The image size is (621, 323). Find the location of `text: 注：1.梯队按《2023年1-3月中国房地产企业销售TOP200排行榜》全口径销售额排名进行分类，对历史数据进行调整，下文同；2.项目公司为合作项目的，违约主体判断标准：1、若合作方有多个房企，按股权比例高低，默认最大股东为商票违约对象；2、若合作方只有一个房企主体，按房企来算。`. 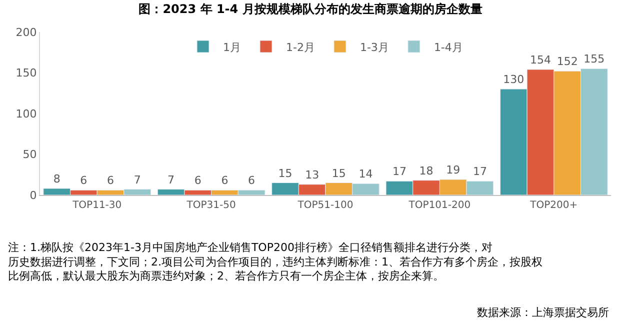

text: 注：1.梯队按《2023年1-3月中国房地产企业销售TOP200排行榜》全口径销售额排名进行分类，对历史数据进行调整，下文同；2.项目公司为合作项目的，违约主体判断标准：1、若合作方有多个房企，按股权比例高低，默认最大股东为商票违约对象；2、若合作方只有一个房企主体，按房企来算。 is located at coordinates (275, 262).